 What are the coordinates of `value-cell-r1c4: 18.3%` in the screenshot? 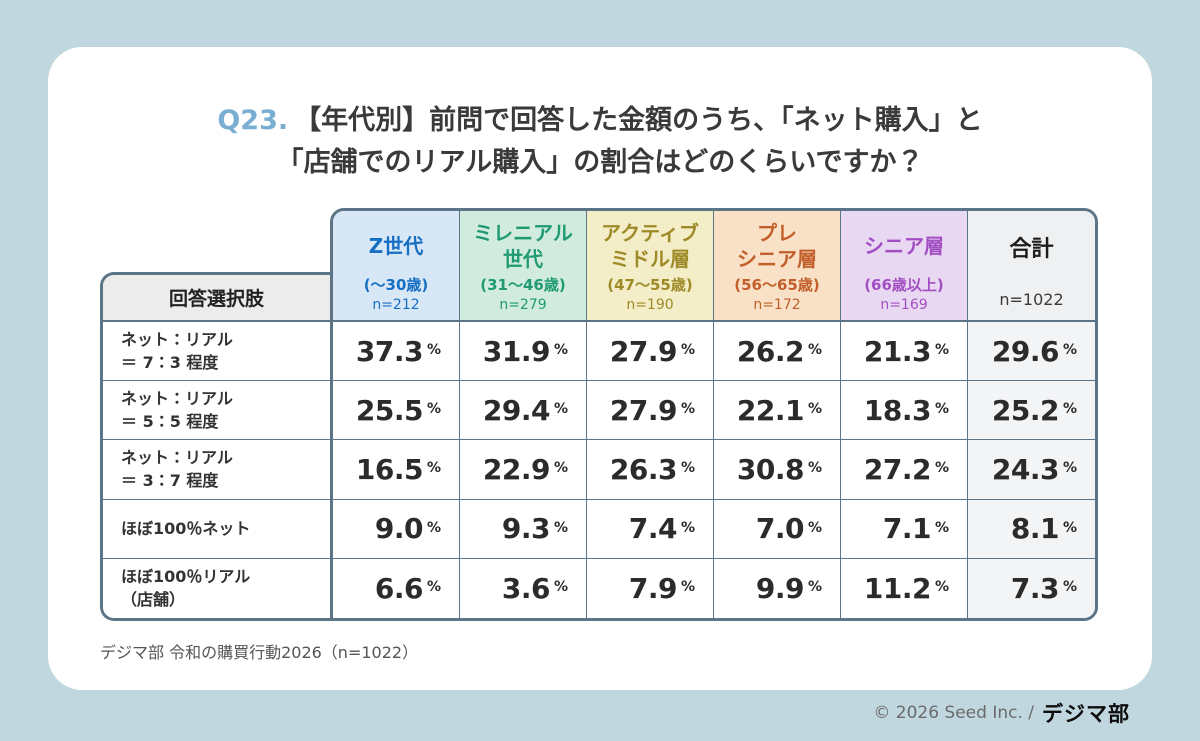 It's located at (904, 411).